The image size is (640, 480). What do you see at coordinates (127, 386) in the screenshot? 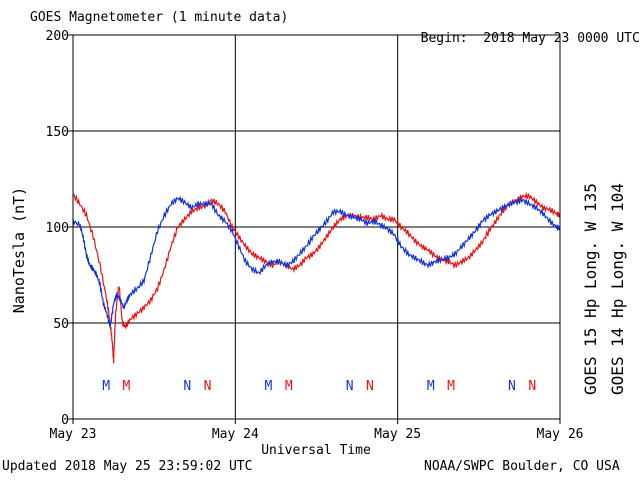
I see `event-marker-m-1: M` at bounding box center [127, 386].